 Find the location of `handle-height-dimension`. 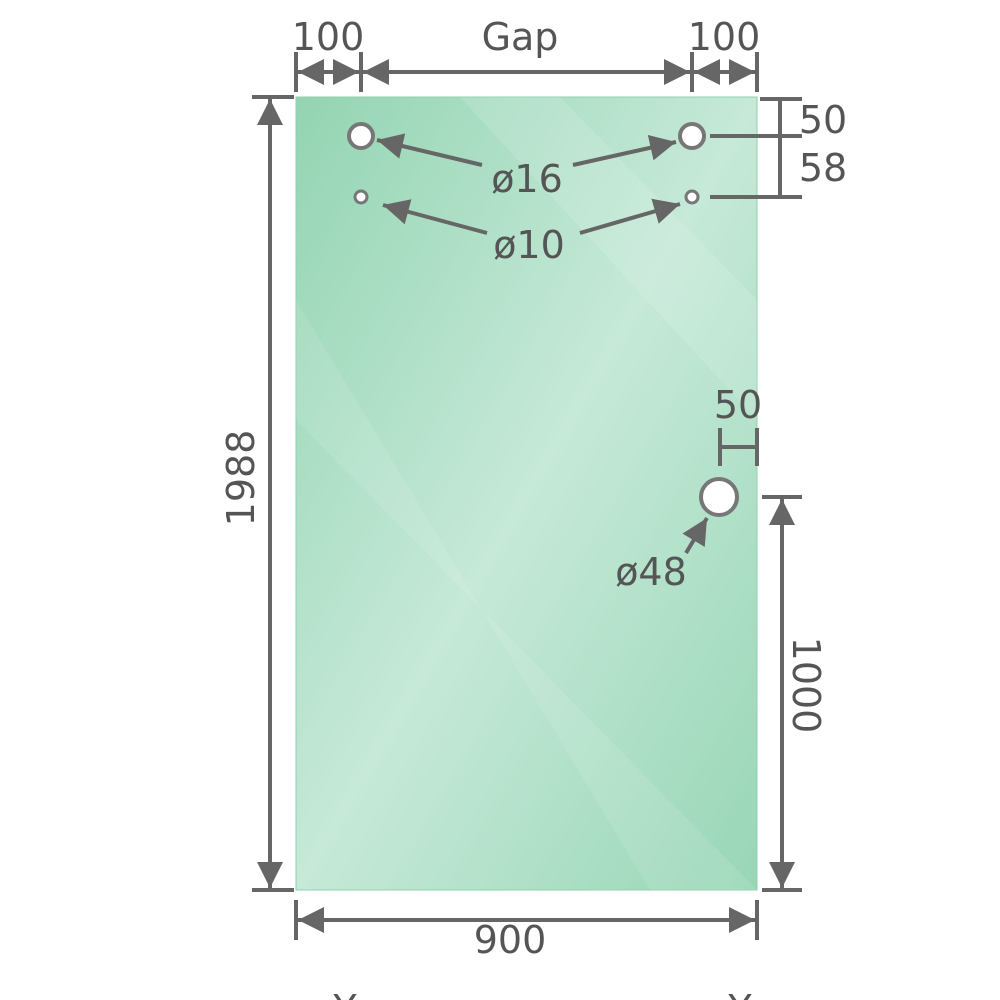

handle-height-dimension is located at coordinates (782, 693).